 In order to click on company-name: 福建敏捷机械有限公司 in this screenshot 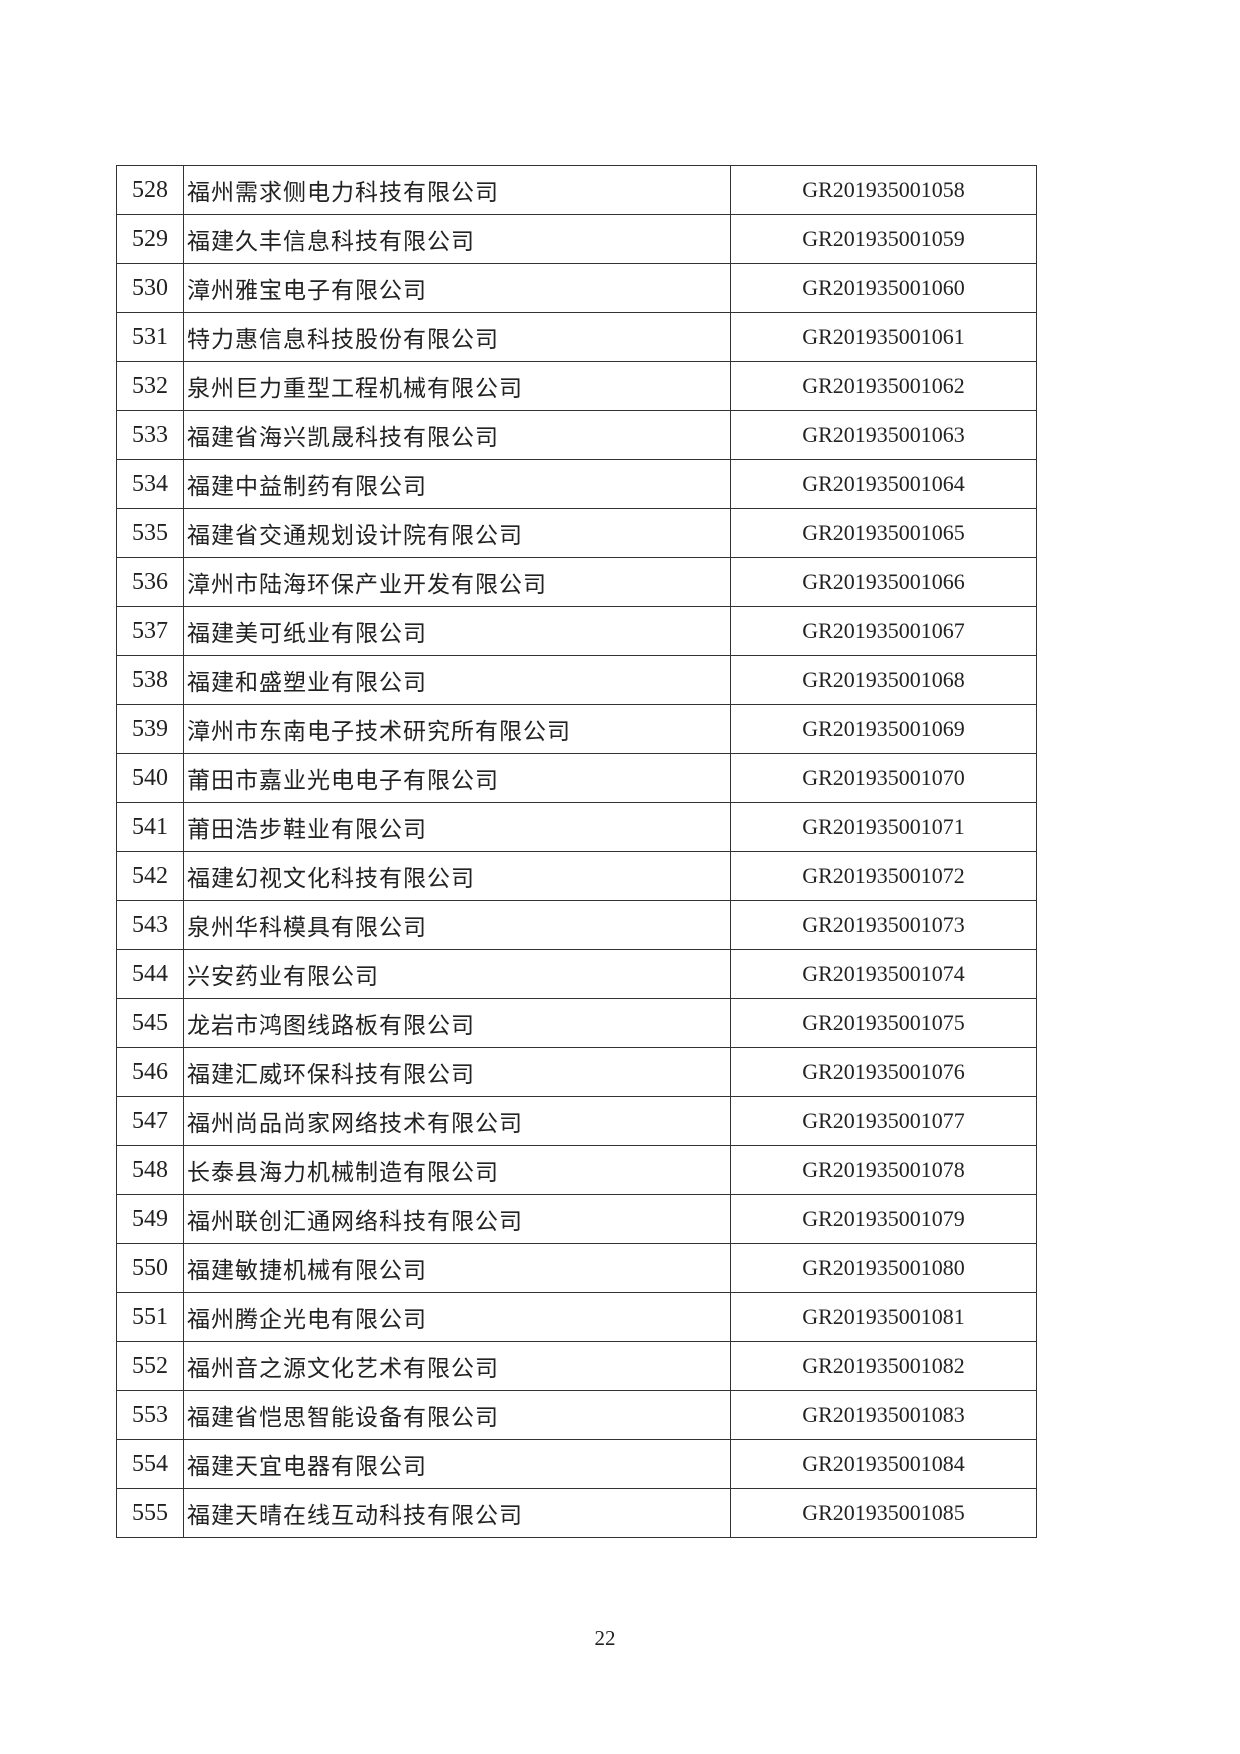, I will do `click(457, 1268)`.